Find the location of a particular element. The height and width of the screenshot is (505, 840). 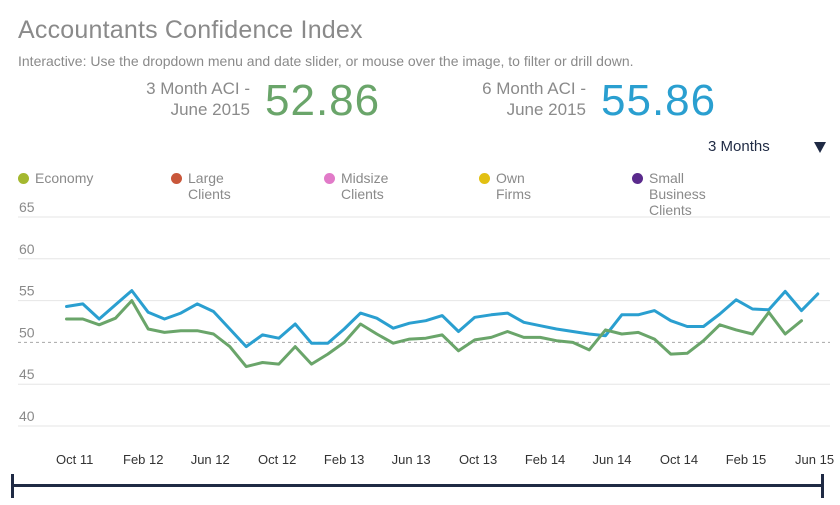

x-tick-label: Feb 12 is located at coordinates (143, 459).